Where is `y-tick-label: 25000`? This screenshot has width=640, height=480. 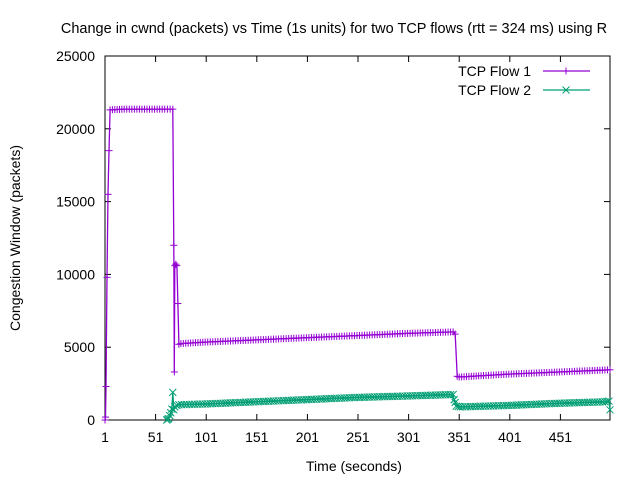
y-tick-label: 25000 is located at coordinates (75, 56).